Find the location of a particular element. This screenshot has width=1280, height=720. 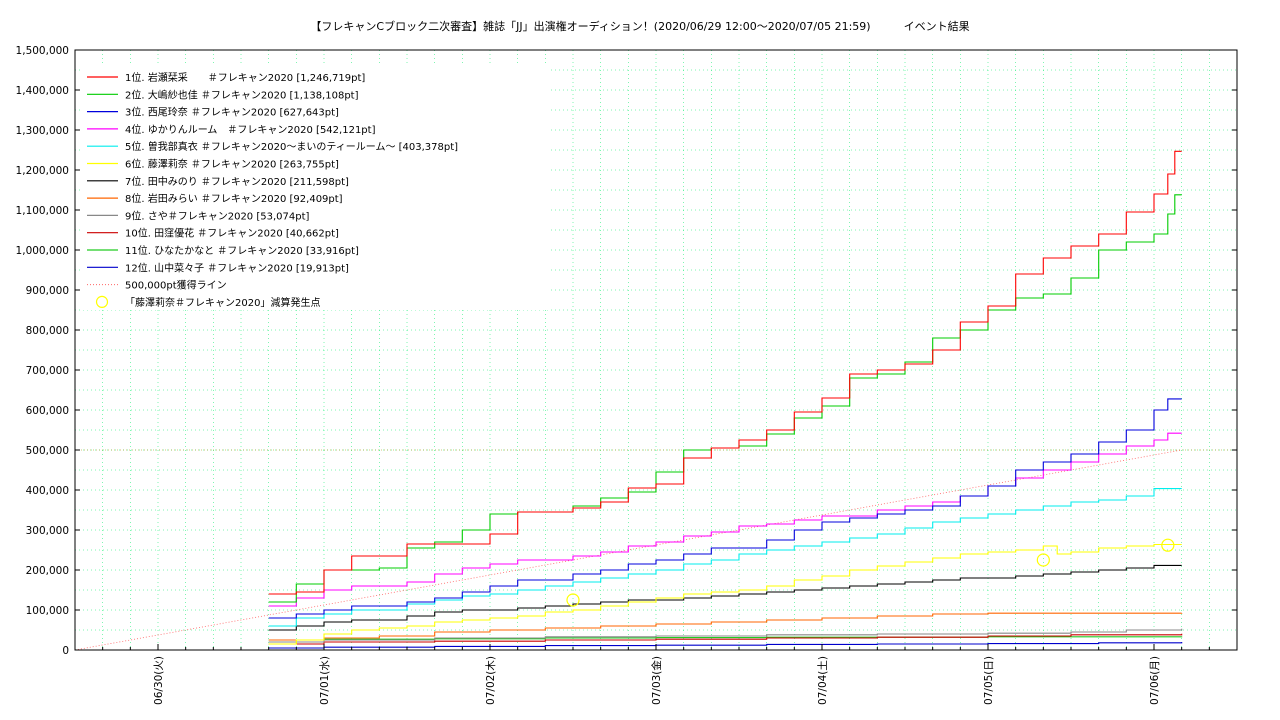

legend-label: 4位. ゆかりんルーム ＃フレキャン2020 [542,121pt] is located at coordinates (250, 129).